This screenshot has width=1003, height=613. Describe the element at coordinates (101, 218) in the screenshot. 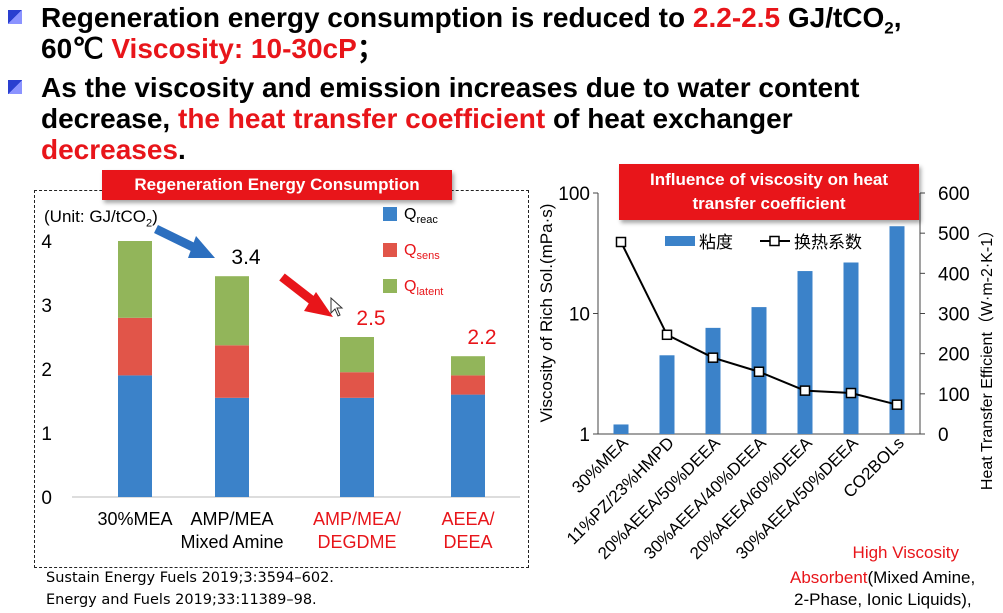

I see `unit-label: (Unit: GJ/tCO2)` at that location.